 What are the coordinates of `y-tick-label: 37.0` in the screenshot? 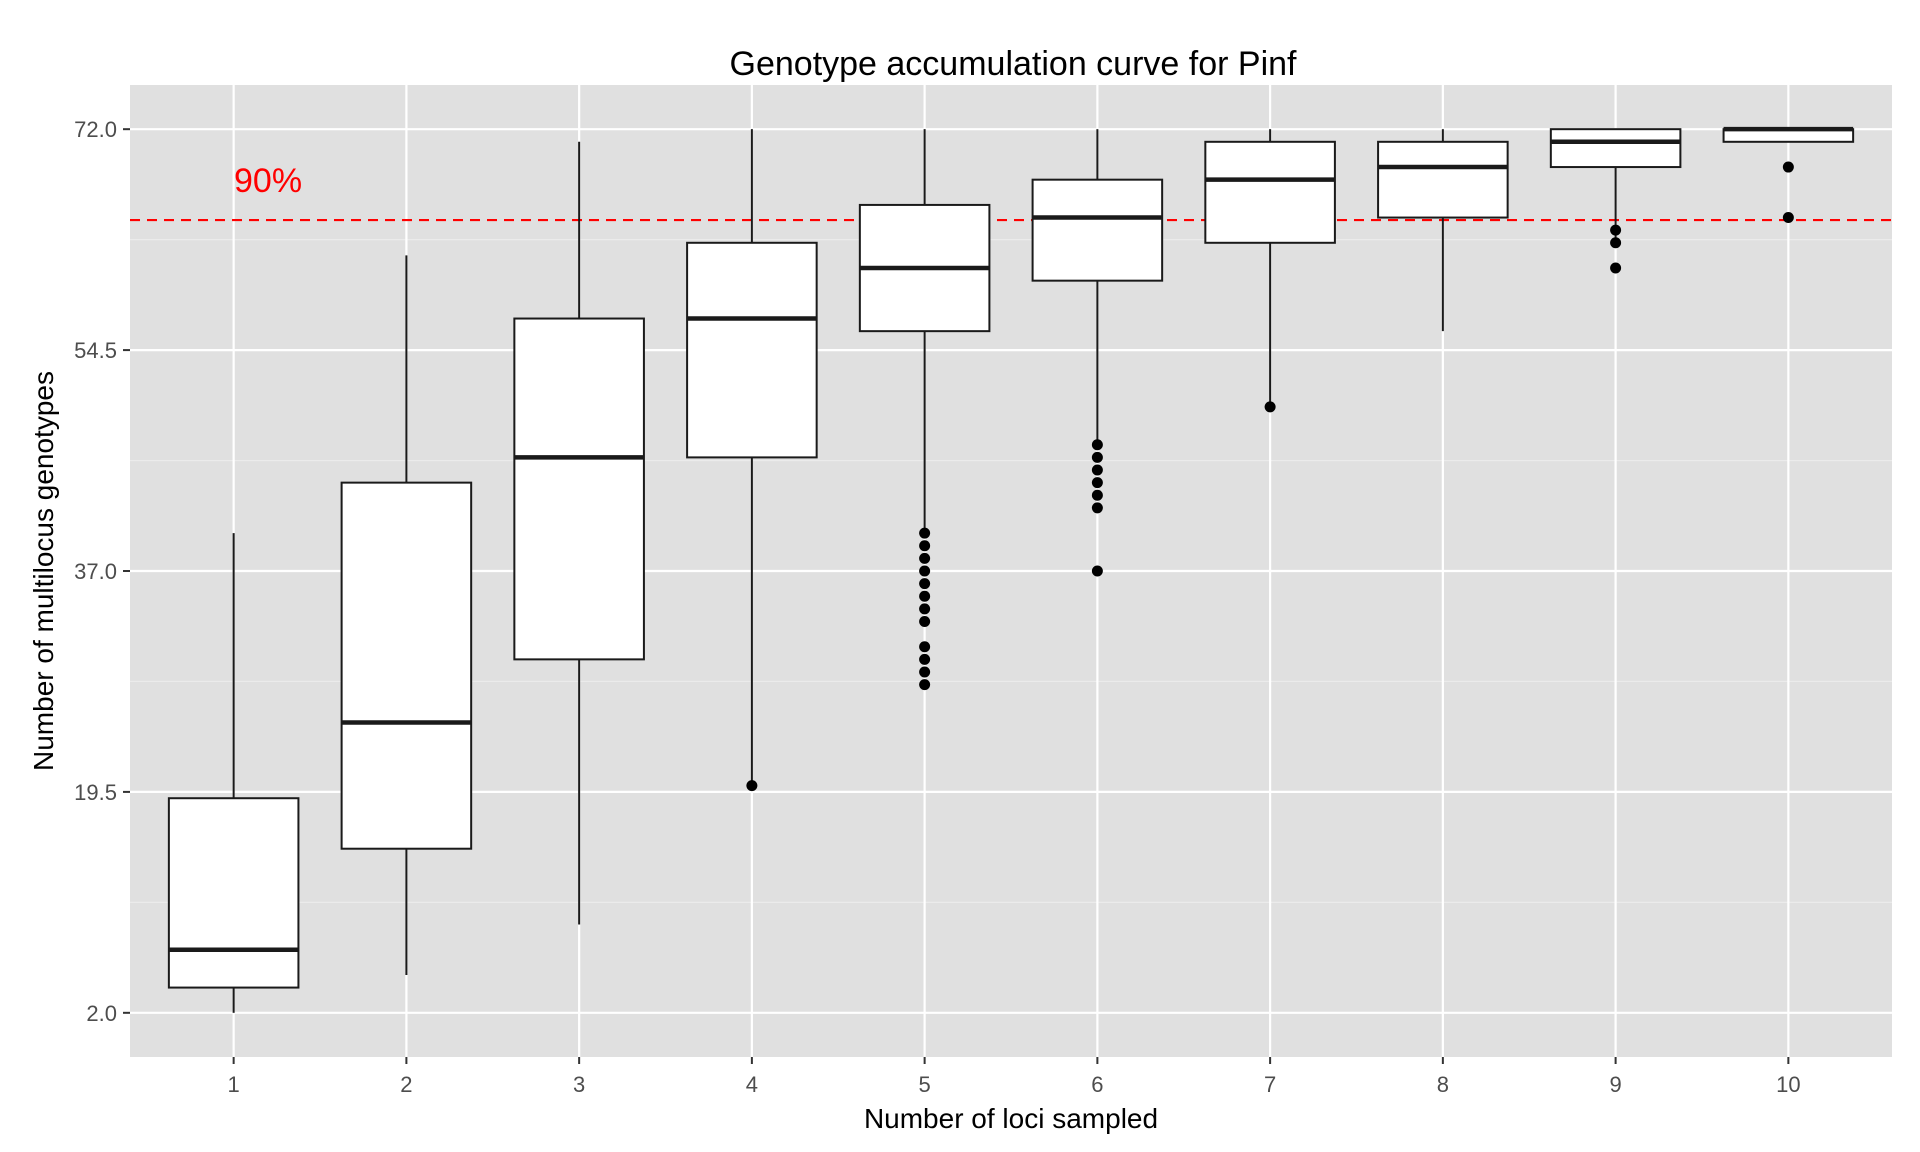 It's located at (95, 571).